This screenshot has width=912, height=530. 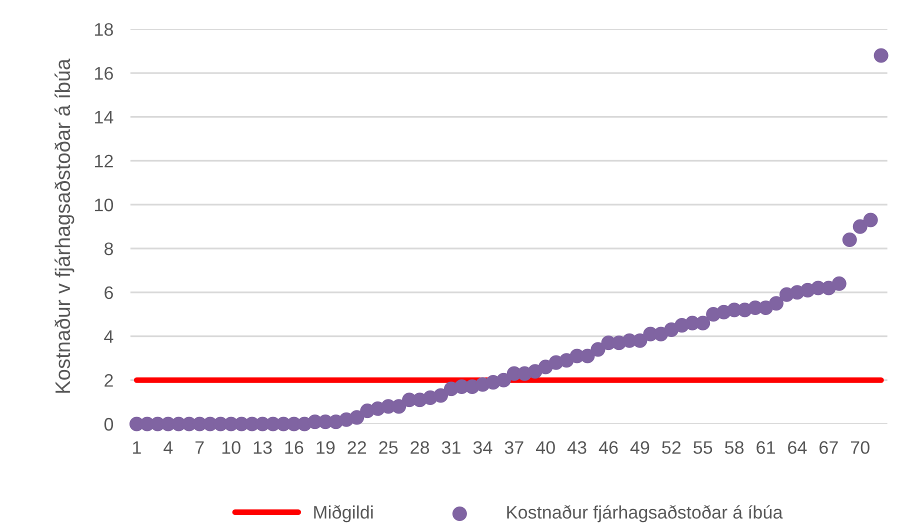 What do you see at coordinates (703, 447) in the screenshot?
I see `x-tick-label: 55` at bounding box center [703, 447].